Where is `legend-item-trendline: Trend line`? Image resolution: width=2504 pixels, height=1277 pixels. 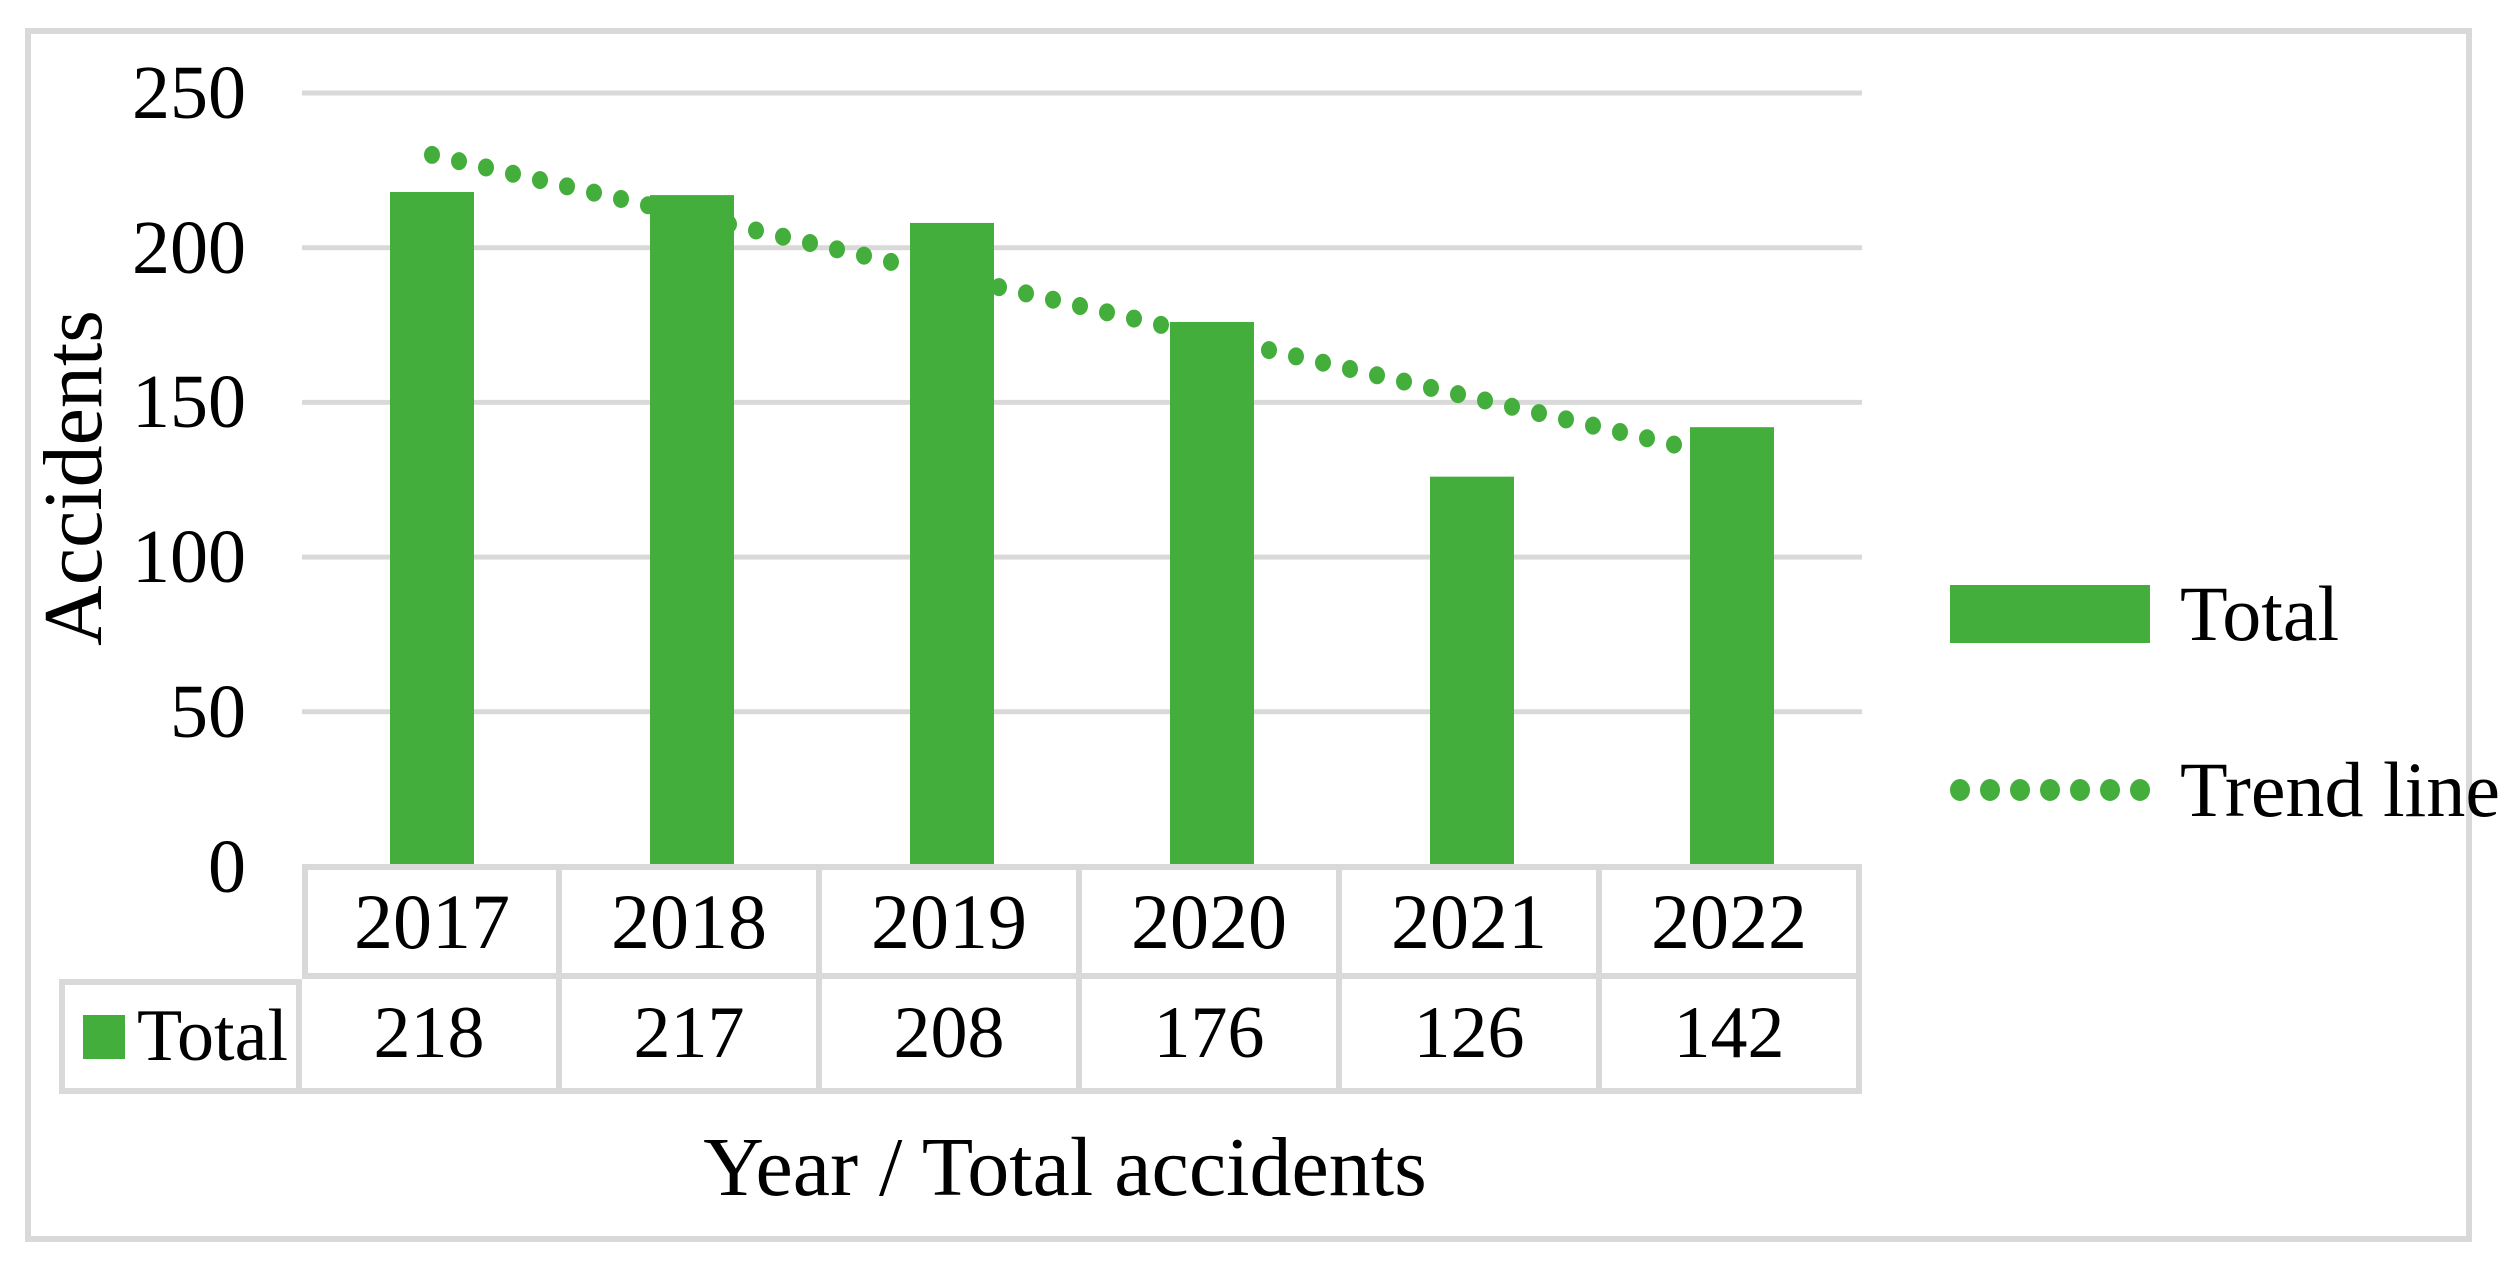 legend-item-trendline: Trend line is located at coordinates (2225, 790).